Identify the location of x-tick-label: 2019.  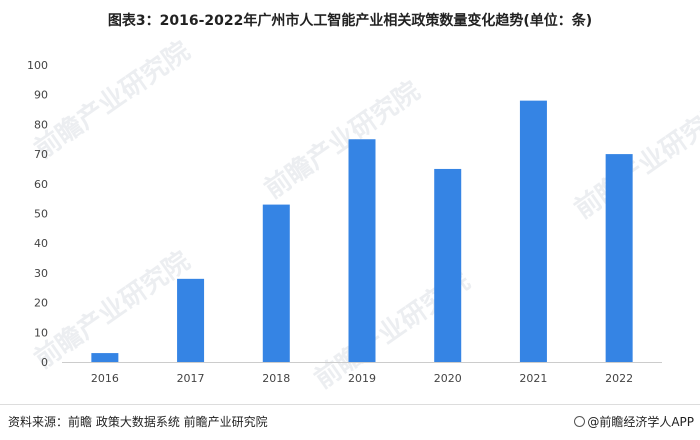
(362, 378).